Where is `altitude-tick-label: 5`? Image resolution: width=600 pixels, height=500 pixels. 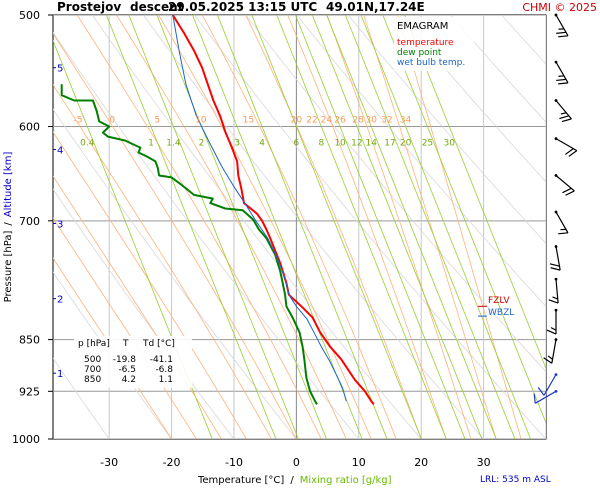 altitude-tick-label: 5 is located at coordinates (60, 69).